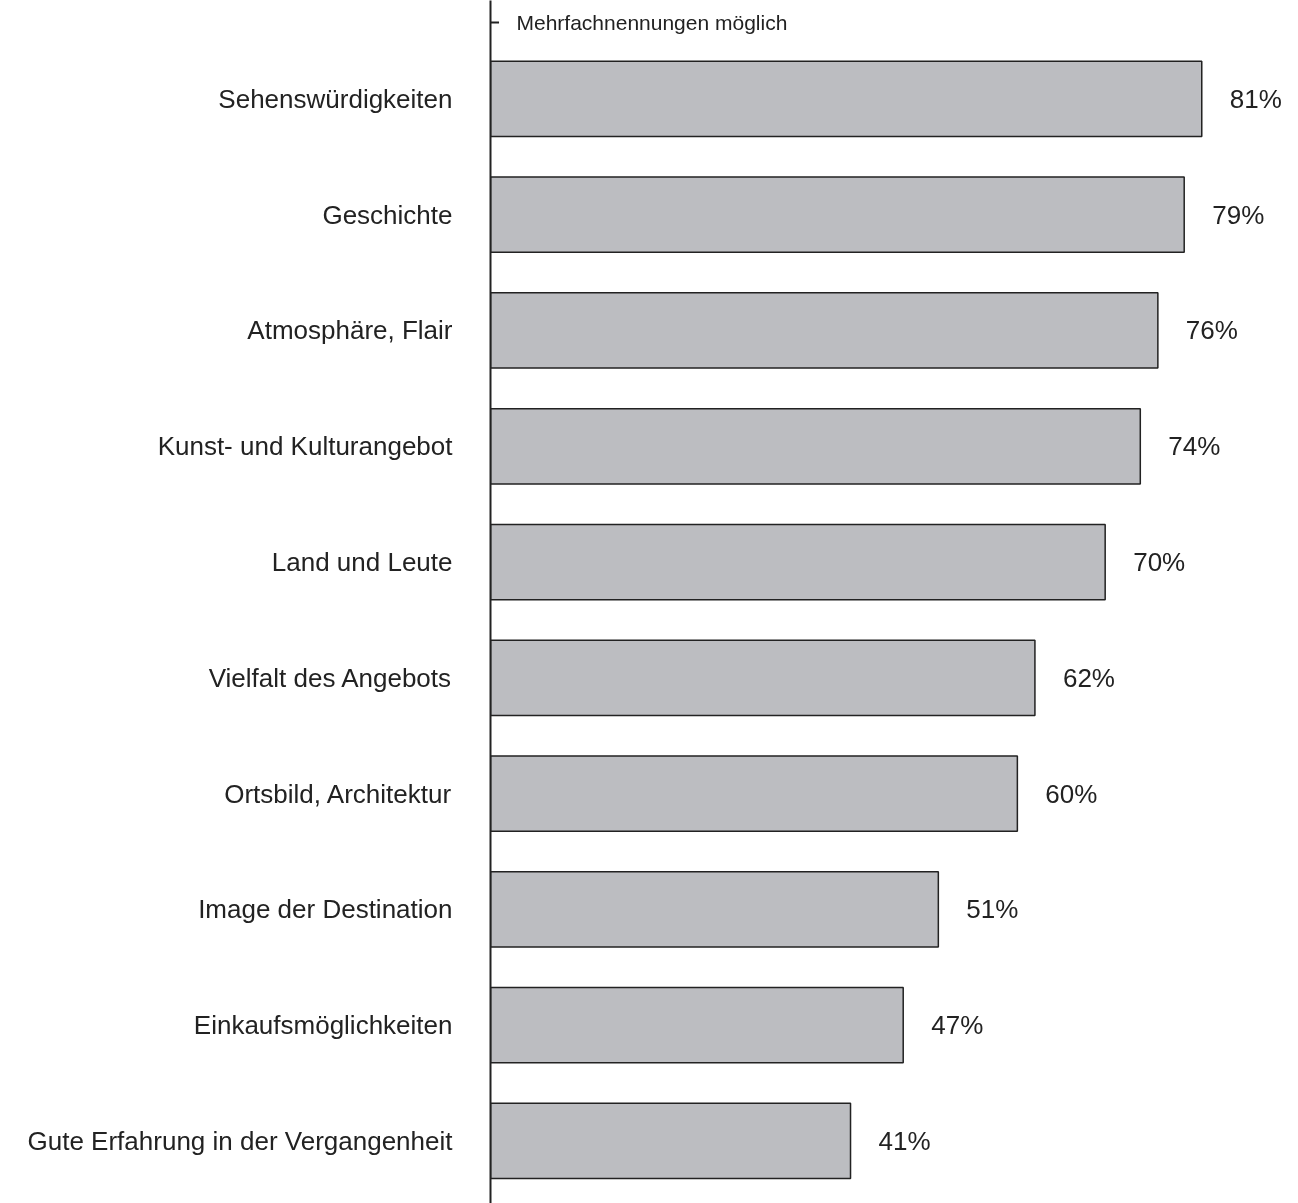  Describe the element at coordinates (387, 214) in the screenshot. I see `y-tick-label: Geschichte` at that location.